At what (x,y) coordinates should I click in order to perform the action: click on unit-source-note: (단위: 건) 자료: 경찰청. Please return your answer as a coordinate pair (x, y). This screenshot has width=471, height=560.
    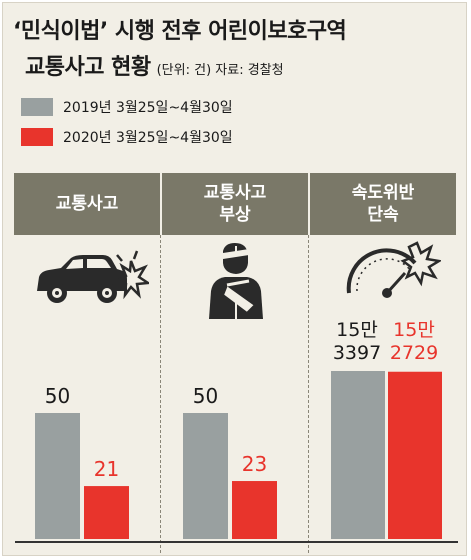
    Looking at the image, I should click on (220, 70).